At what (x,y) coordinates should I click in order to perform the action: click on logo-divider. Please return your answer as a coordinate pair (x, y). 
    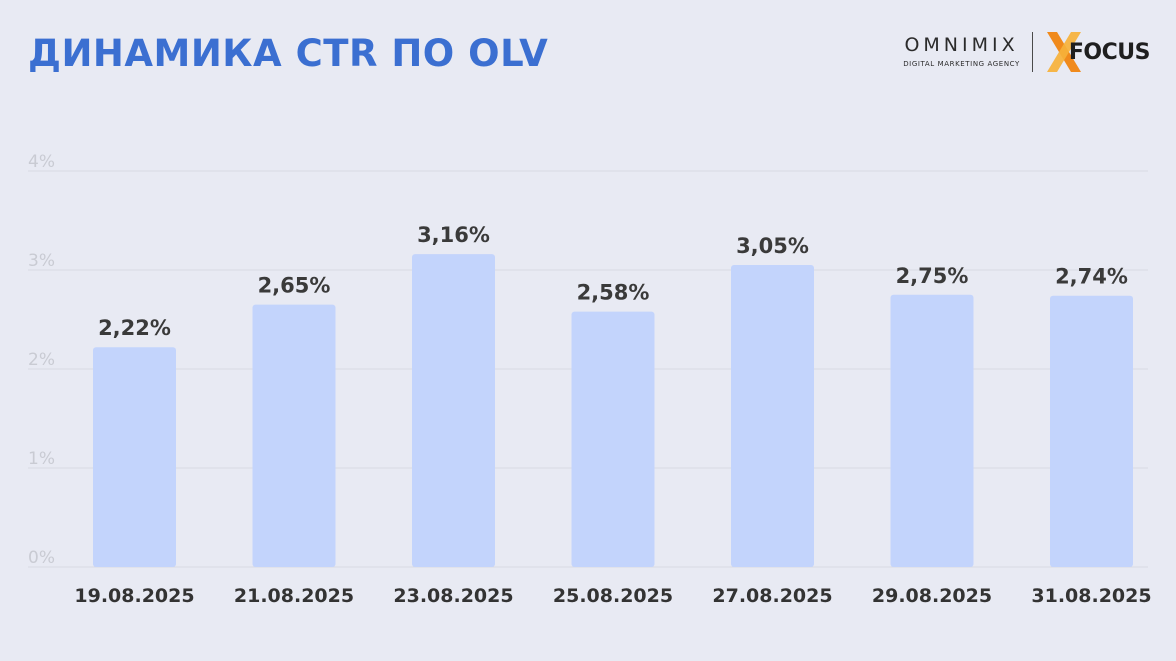
    Looking at the image, I should click on (1032, 52).